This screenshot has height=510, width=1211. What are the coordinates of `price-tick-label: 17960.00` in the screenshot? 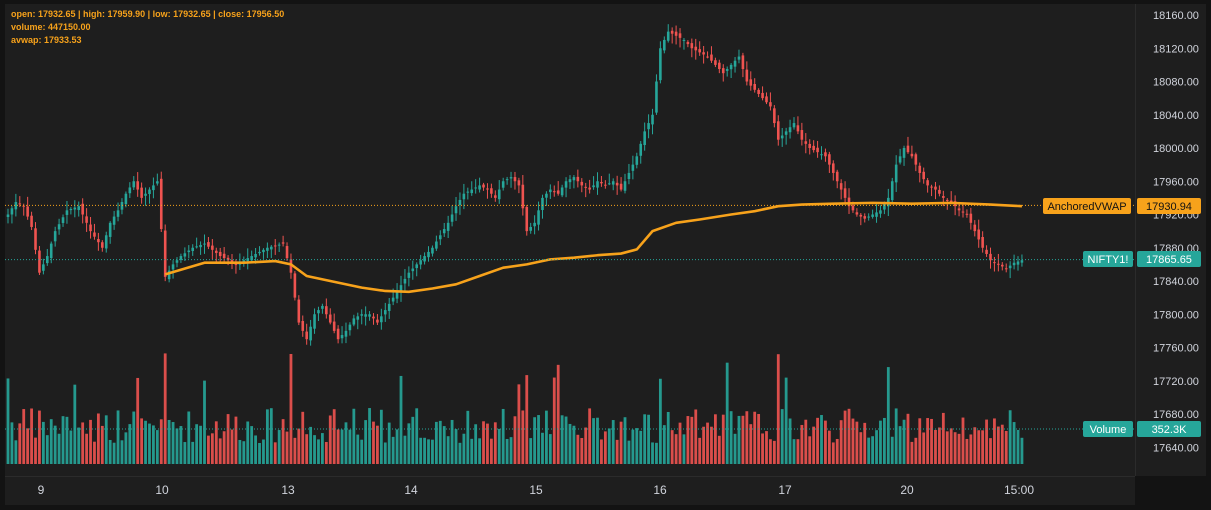 It's located at (1176, 182).